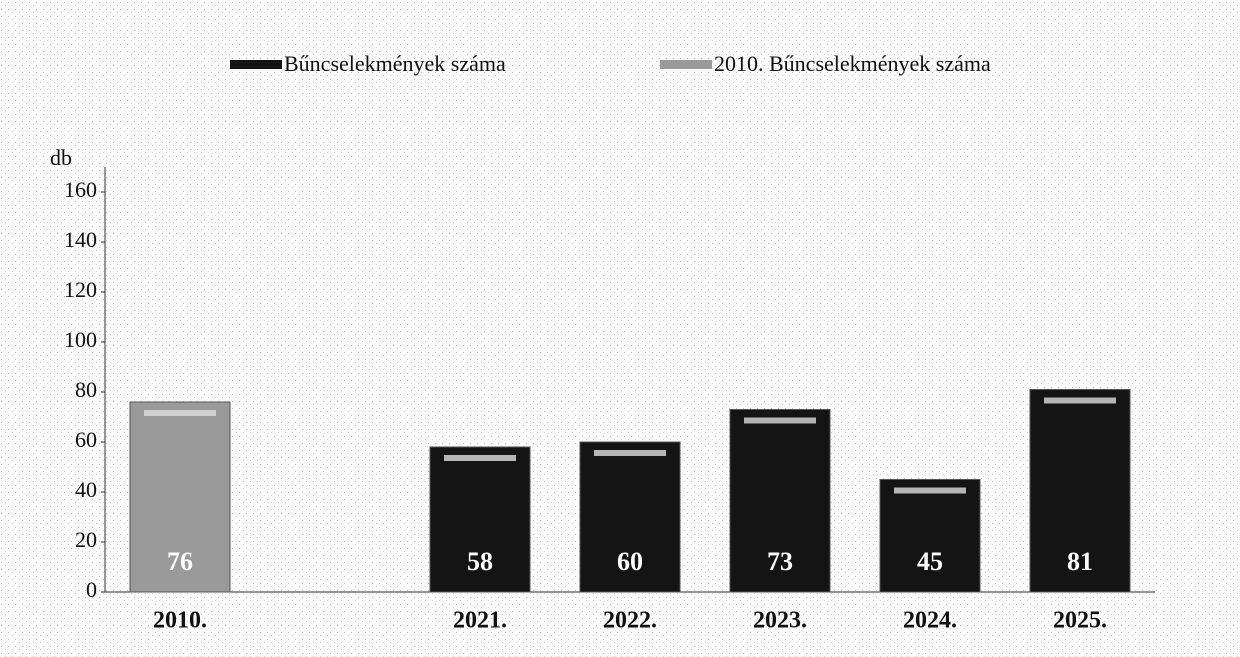 Image resolution: width=1240 pixels, height=657 pixels. Describe the element at coordinates (930, 561) in the screenshot. I see `data-label: 45` at that location.